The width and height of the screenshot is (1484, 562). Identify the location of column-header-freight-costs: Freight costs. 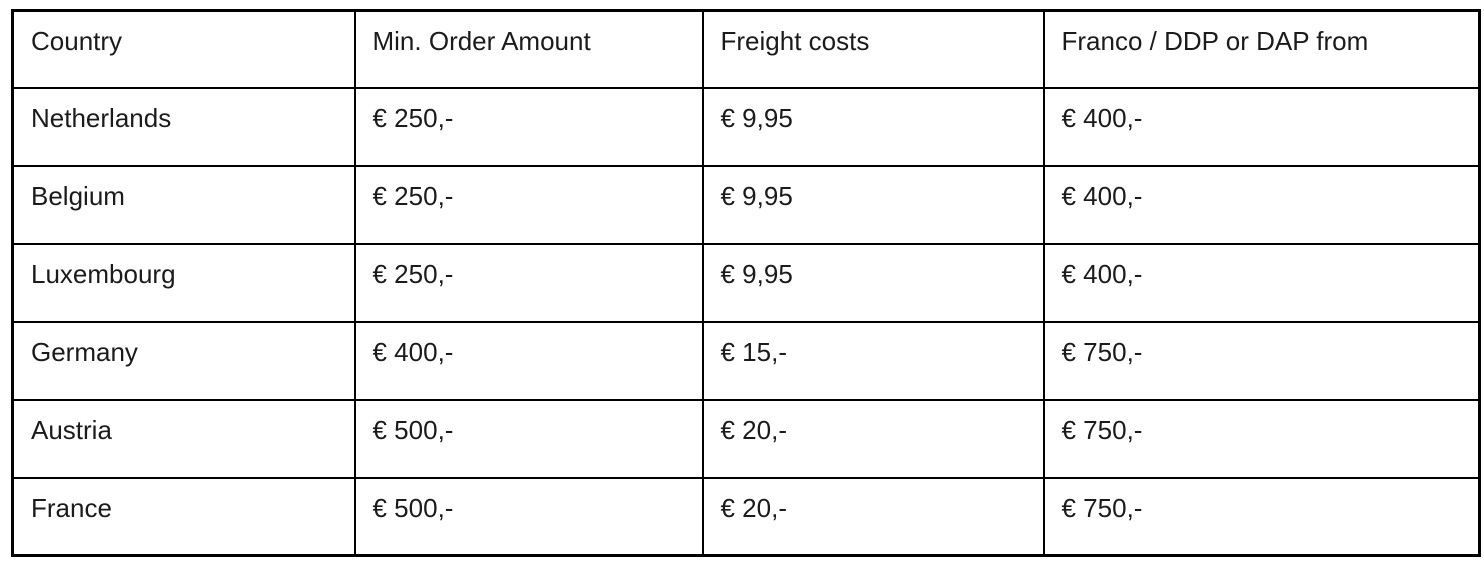
(873, 49).